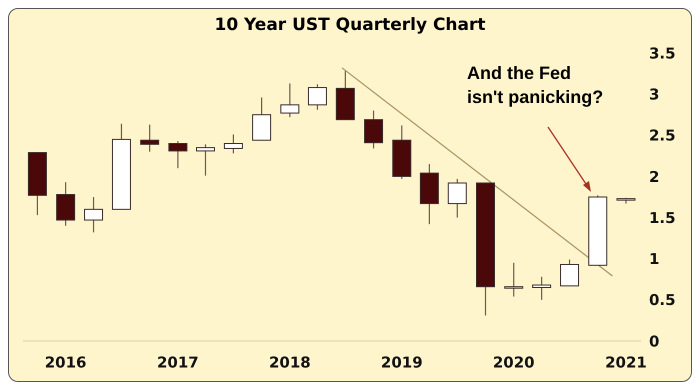  I want to click on y-tick-label: 2, so click(654, 177).